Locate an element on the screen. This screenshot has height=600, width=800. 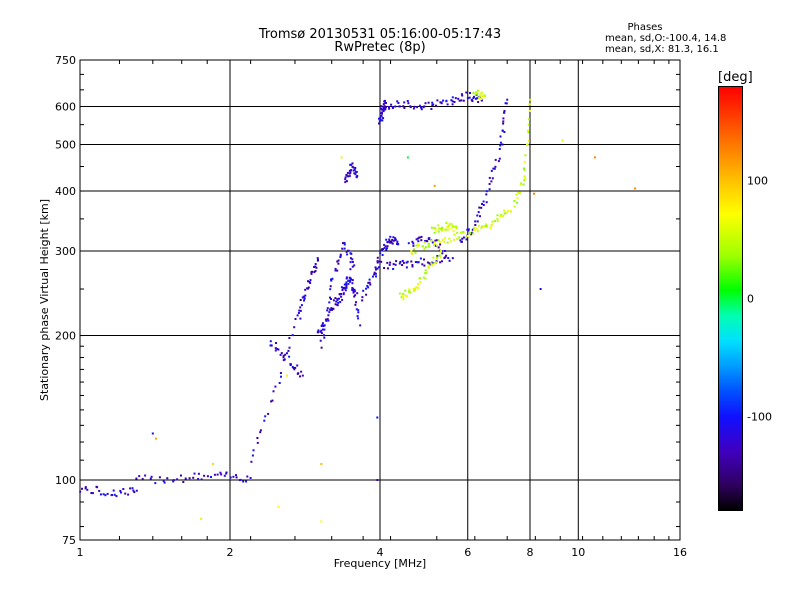
y-tick-label: 500 is located at coordinates (65, 145).